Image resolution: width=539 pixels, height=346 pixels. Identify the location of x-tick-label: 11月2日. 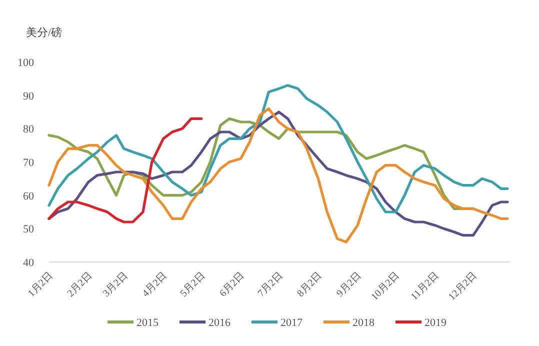
(425, 286).